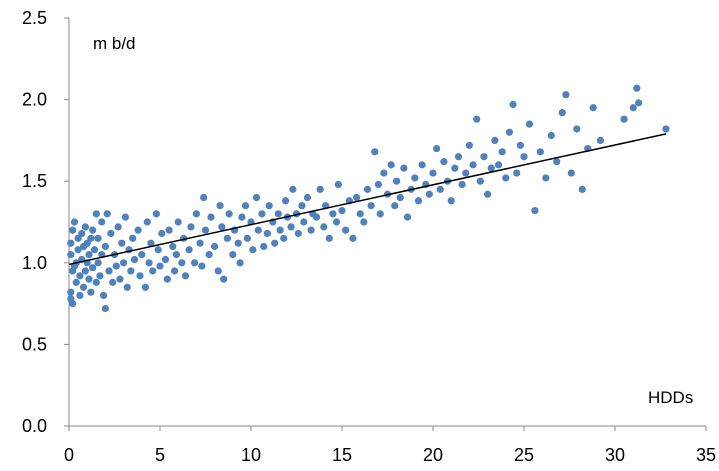 The height and width of the screenshot is (471, 719). What do you see at coordinates (34, 344) in the screenshot?
I see `y-tick-label: 0.5` at bounding box center [34, 344].